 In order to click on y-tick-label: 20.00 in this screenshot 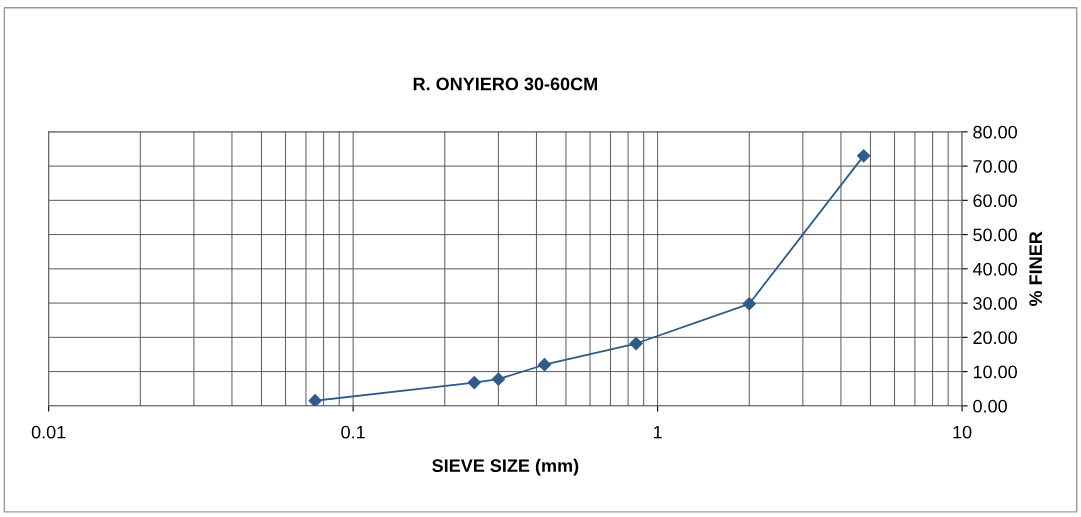, I will do `click(995, 338)`.